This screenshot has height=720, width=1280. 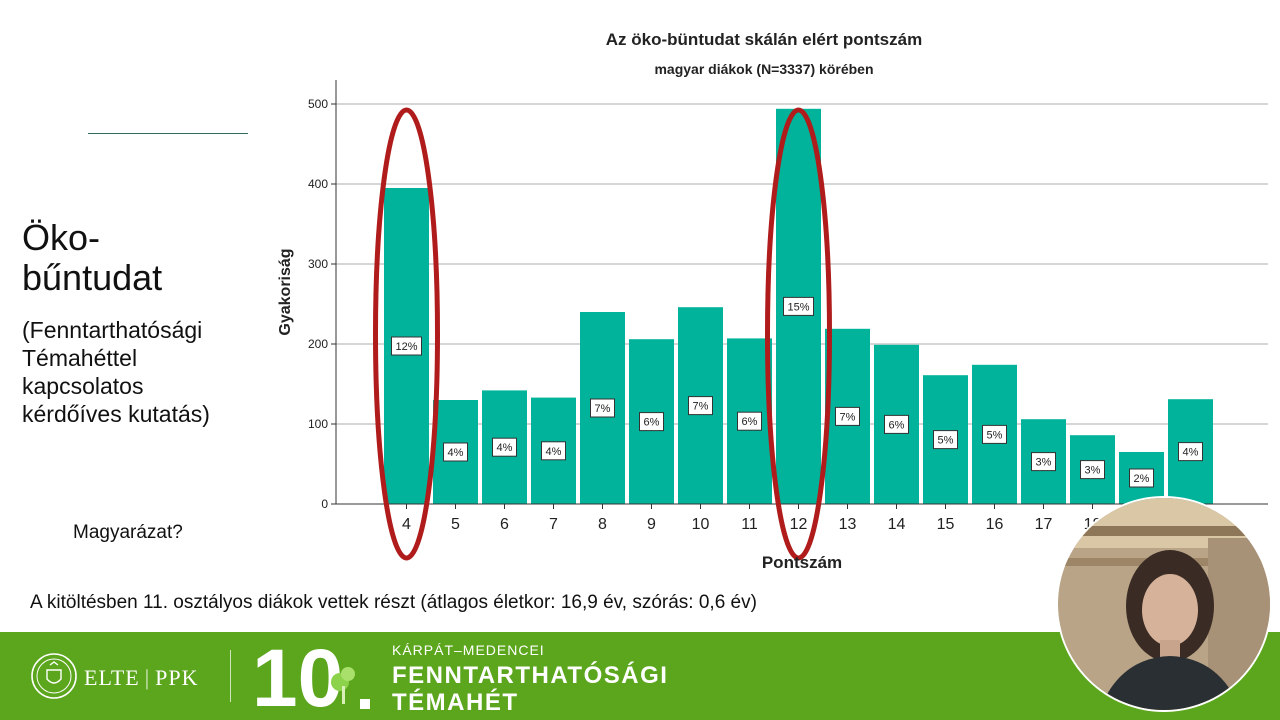 I want to click on x-tick-label: 5, so click(x=455, y=524).